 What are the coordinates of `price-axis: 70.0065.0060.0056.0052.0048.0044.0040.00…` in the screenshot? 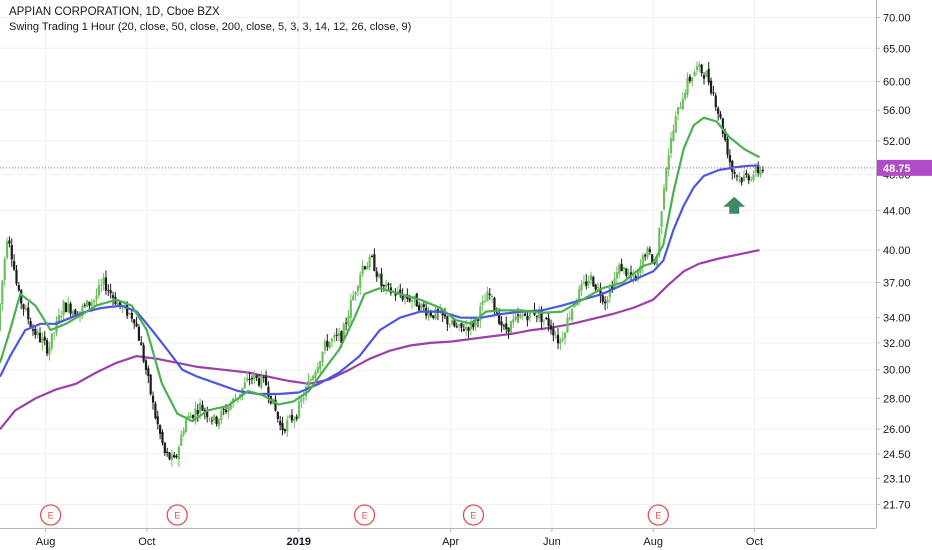 It's located at (904, 275).